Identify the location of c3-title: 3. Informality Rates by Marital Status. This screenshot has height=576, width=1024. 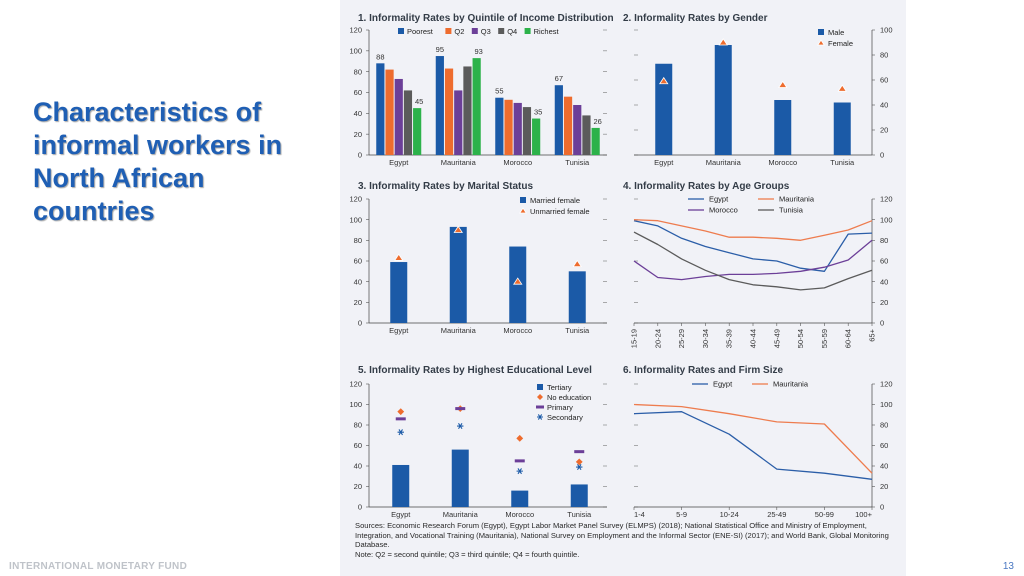
(445, 186).